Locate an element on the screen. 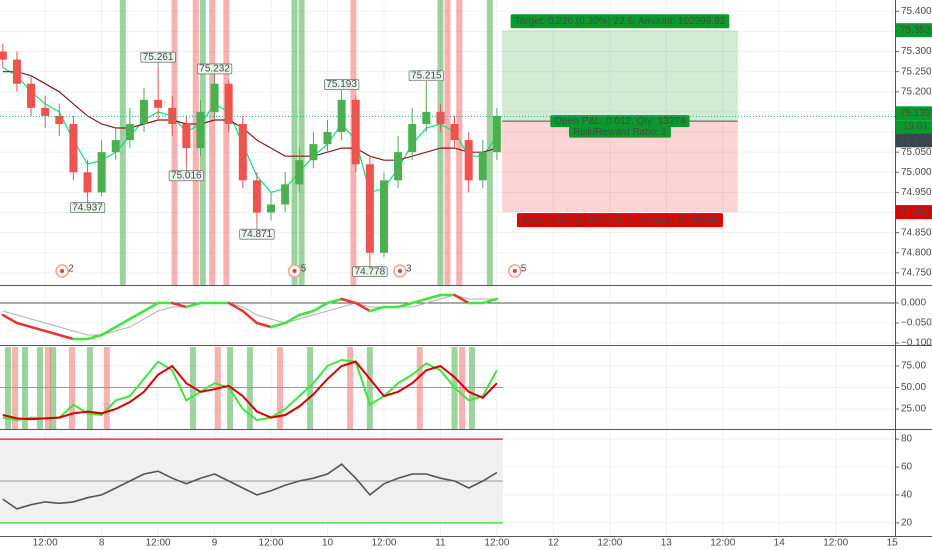 The width and height of the screenshot is (932, 550). y-tick-label: 74.800 is located at coordinates (916, 252).